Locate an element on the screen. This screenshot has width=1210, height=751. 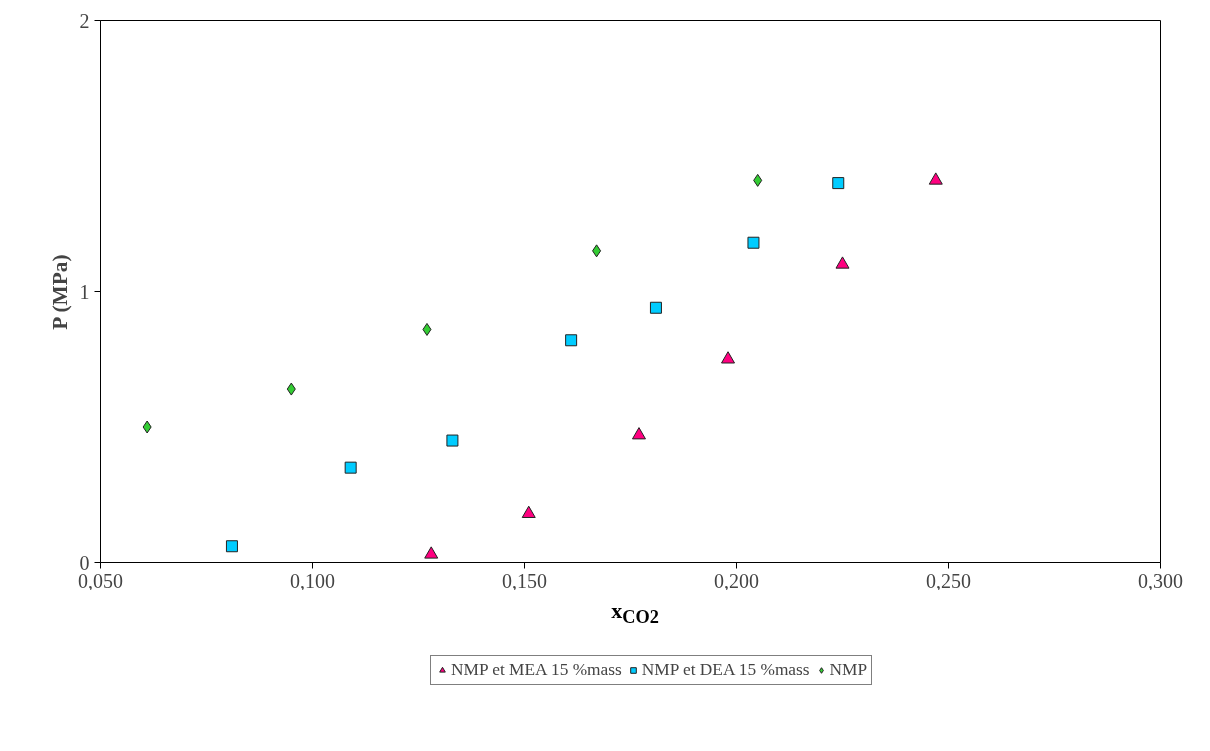
x-axis-title: x$_{CO2}$ is located at coordinates (635, 613).